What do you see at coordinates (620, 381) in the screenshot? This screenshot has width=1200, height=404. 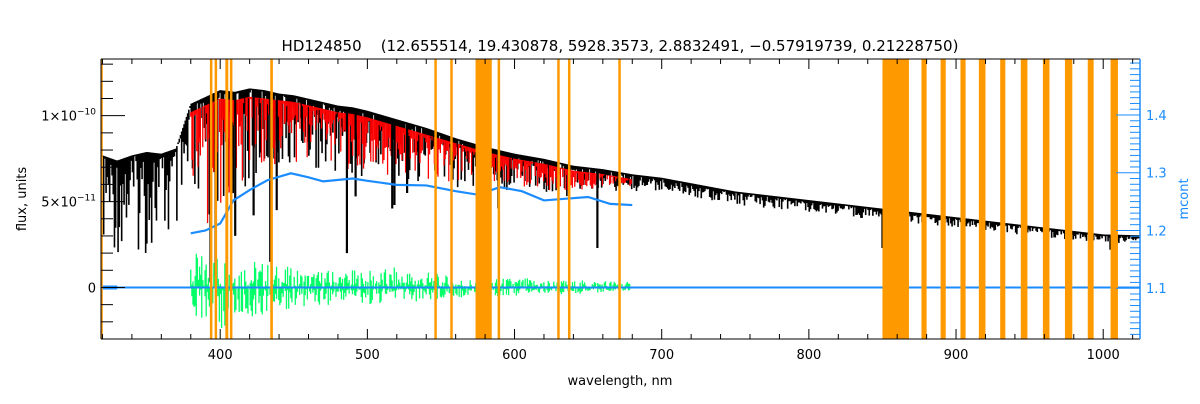 I see `x-axis-label: wavelength, nm` at bounding box center [620, 381].